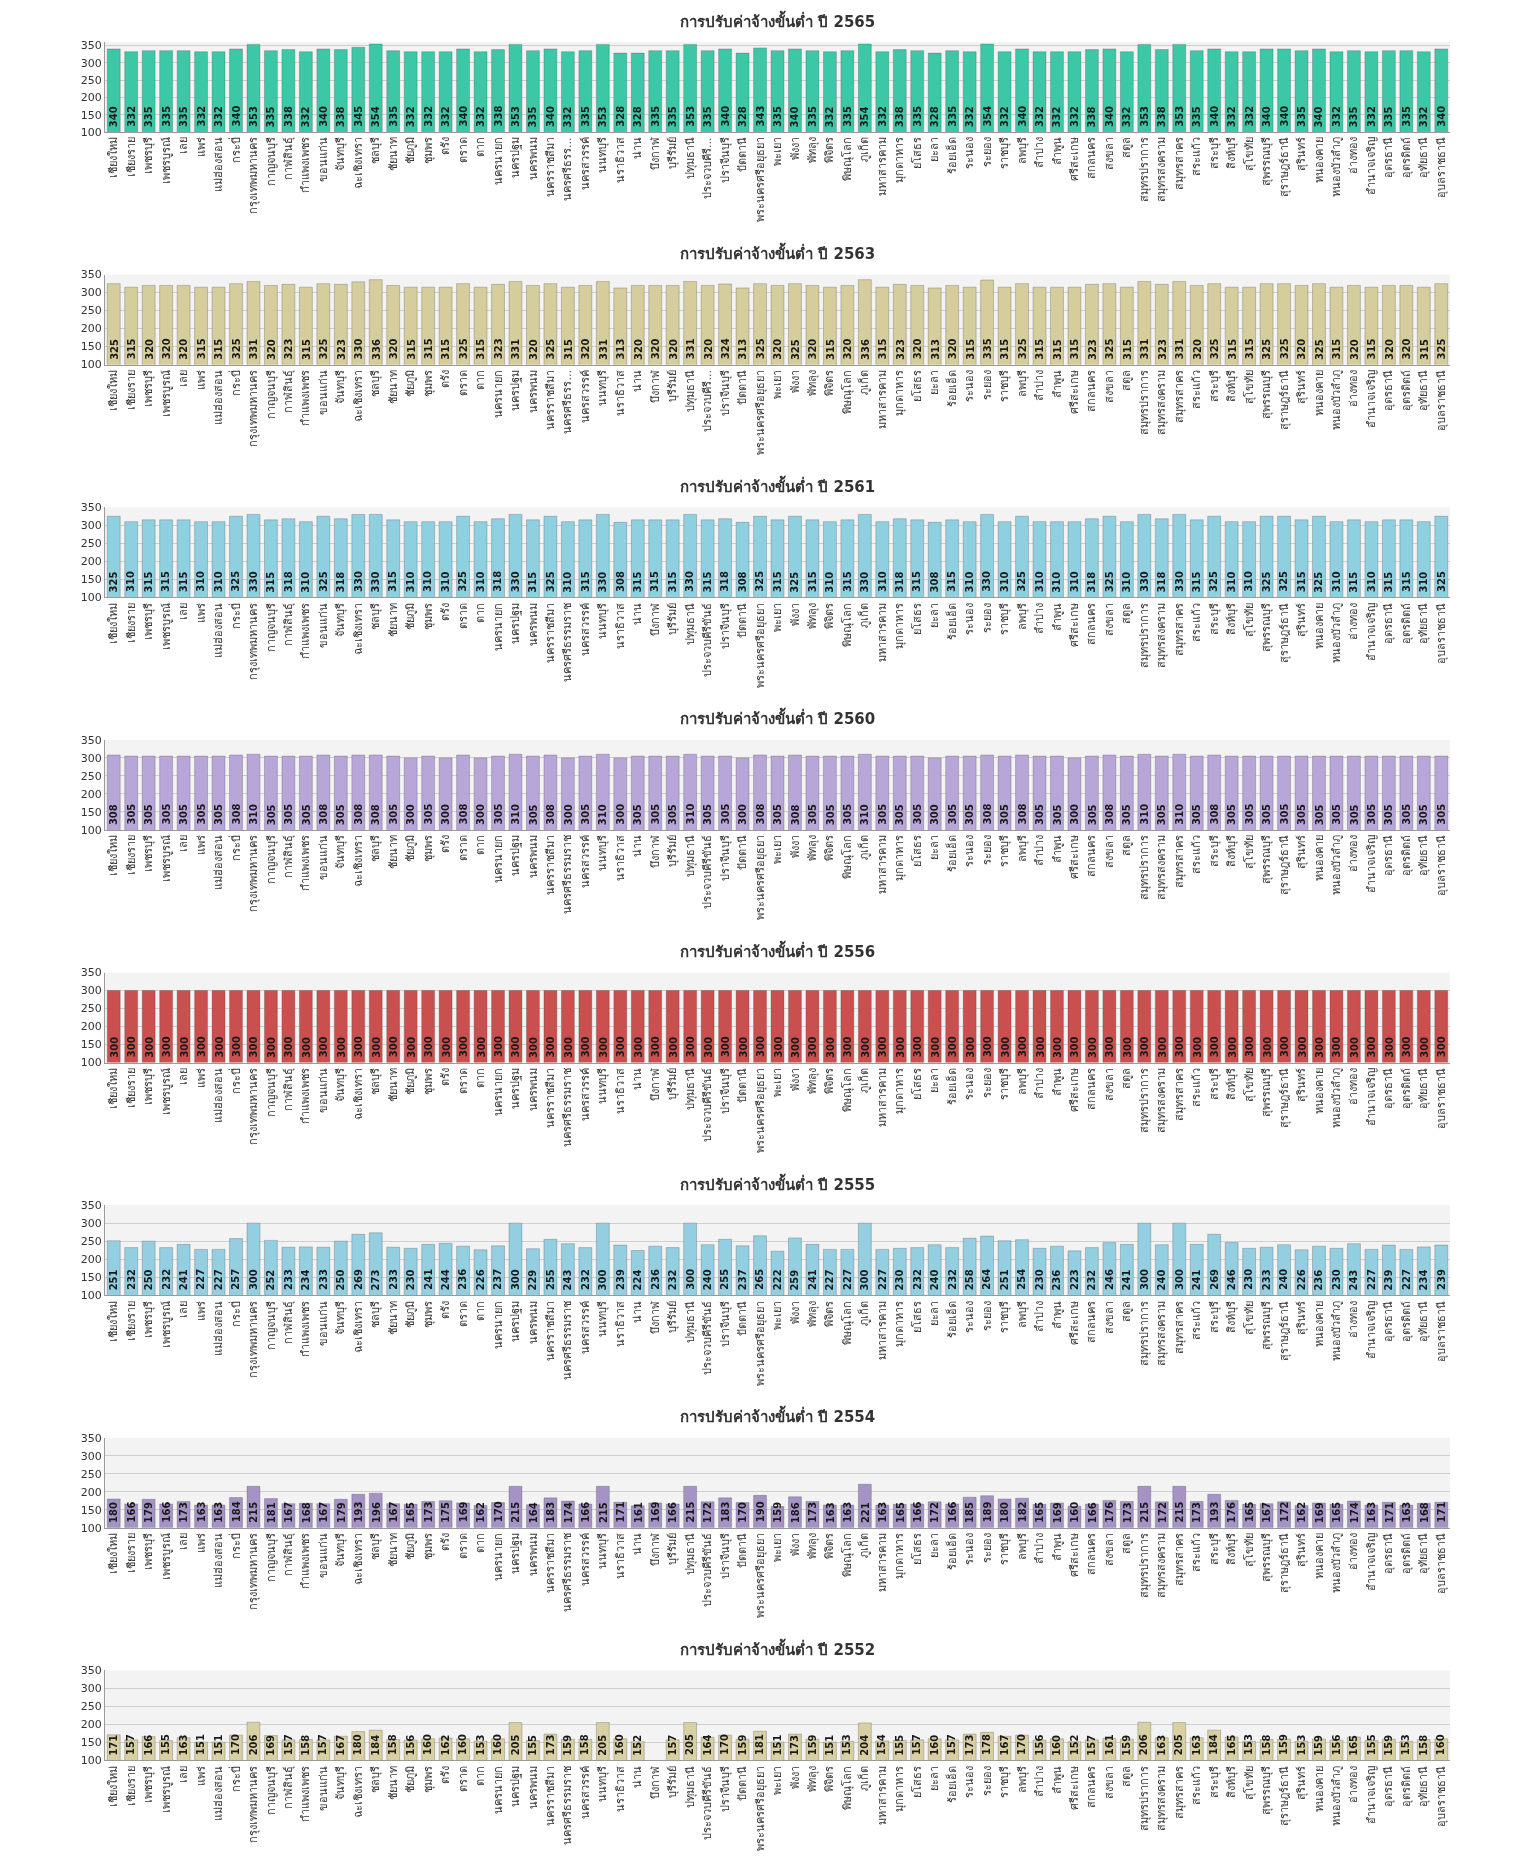  Describe the element at coordinates (1248, 619) in the screenshot. I see `x-tick-label: สุโขทัย` at that location.